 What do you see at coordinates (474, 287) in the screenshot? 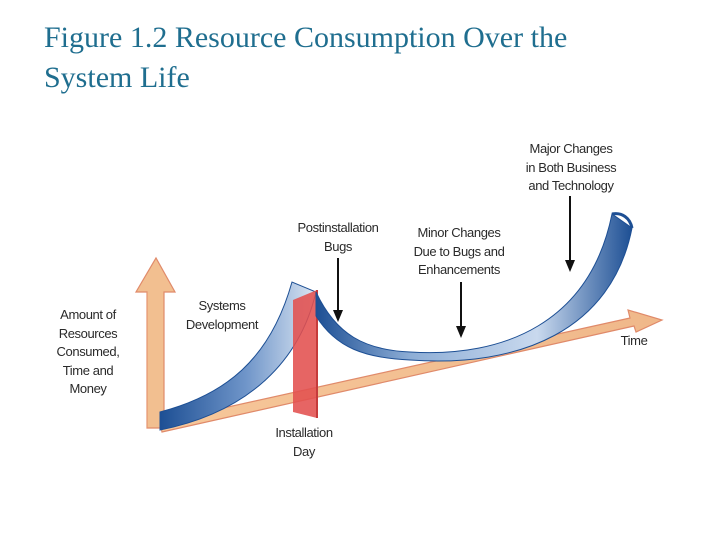
I see `maintenance-curve` at bounding box center [474, 287].